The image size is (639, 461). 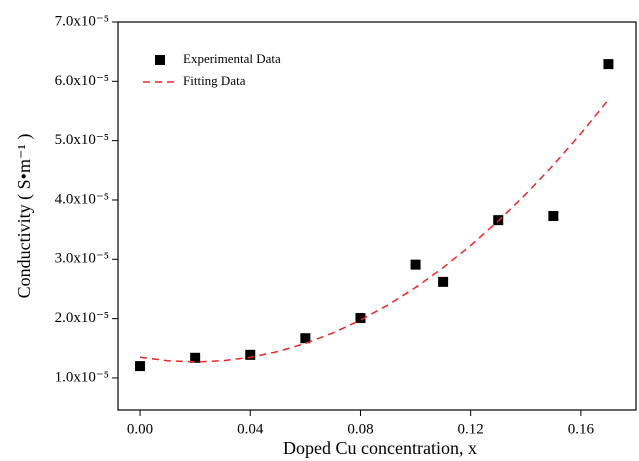 I want to click on y-tick-label: 2.0x10⁻⁵, so click(x=82, y=318).